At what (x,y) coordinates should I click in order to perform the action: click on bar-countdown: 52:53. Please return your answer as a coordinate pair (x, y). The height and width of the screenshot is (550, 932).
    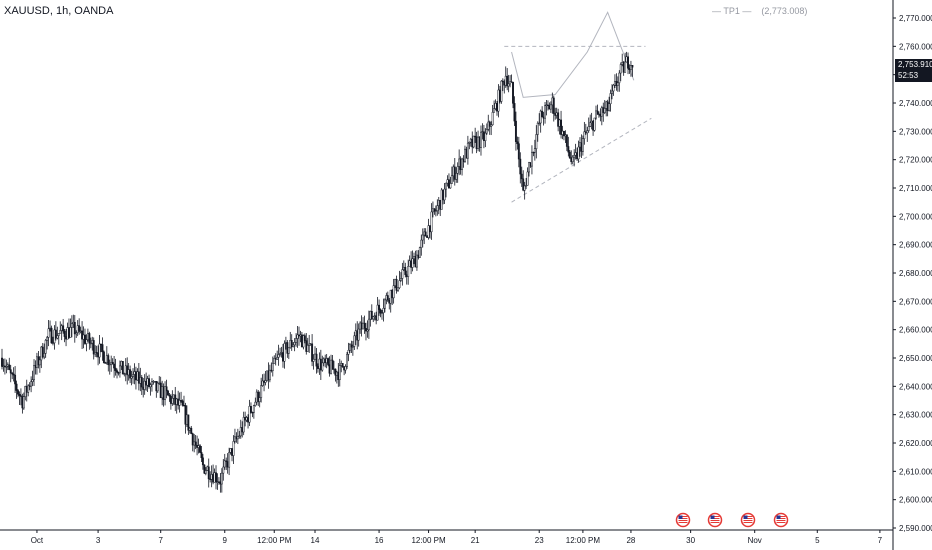
    Looking at the image, I should click on (908, 75).